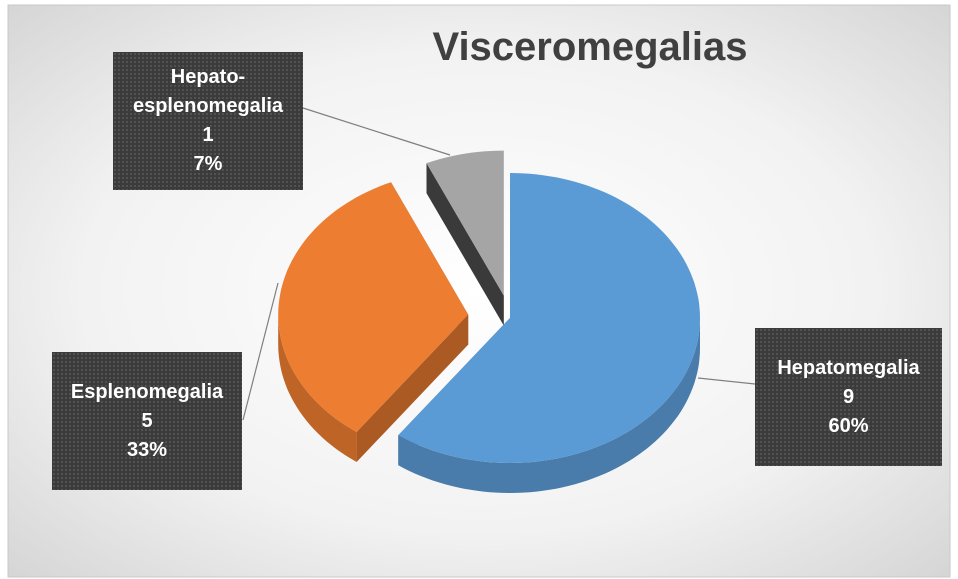  Describe the element at coordinates (147, 391) in the screenshot. I see `label-category: Esplenomegalia` at that location.